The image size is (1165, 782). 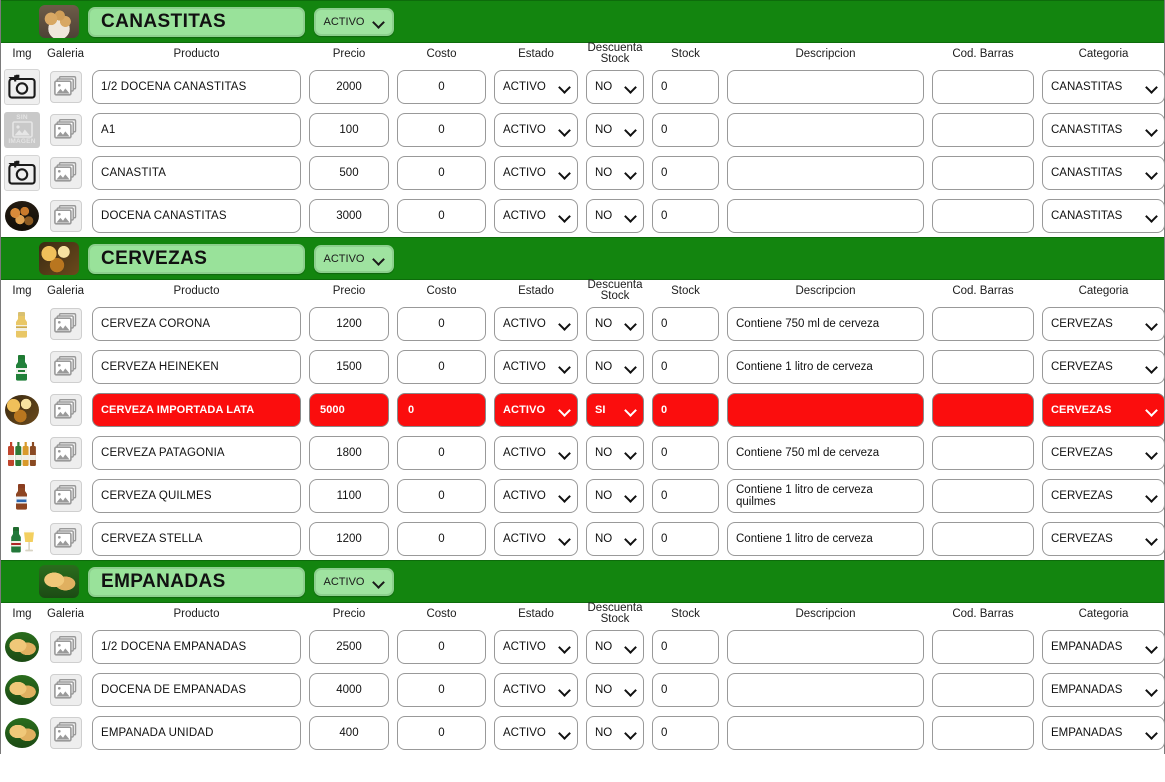 I want to click on producto-input: DOCENA CANASTITAS, so click(x=196, y=215).